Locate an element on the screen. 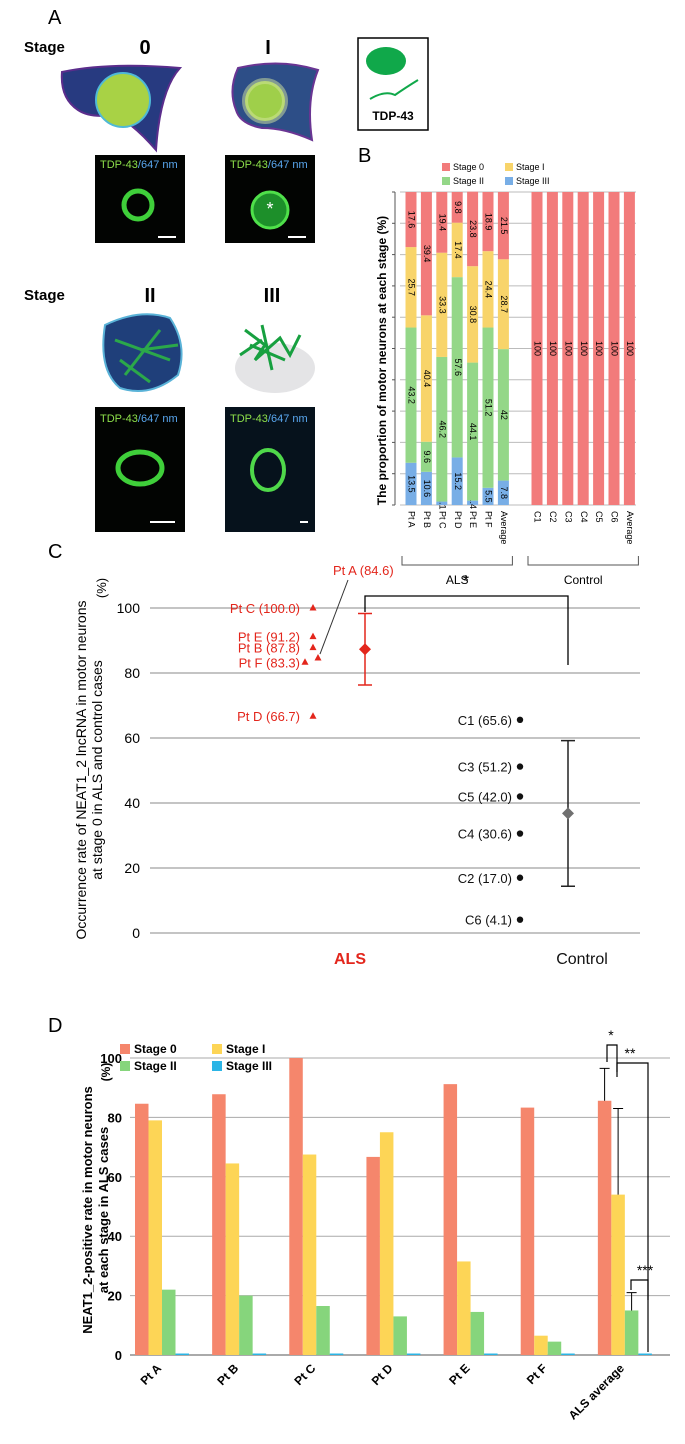 The width and height of the screenshot is (685, 1444). point-label: Pt B (87.8) is located at coordinates (269, 648).